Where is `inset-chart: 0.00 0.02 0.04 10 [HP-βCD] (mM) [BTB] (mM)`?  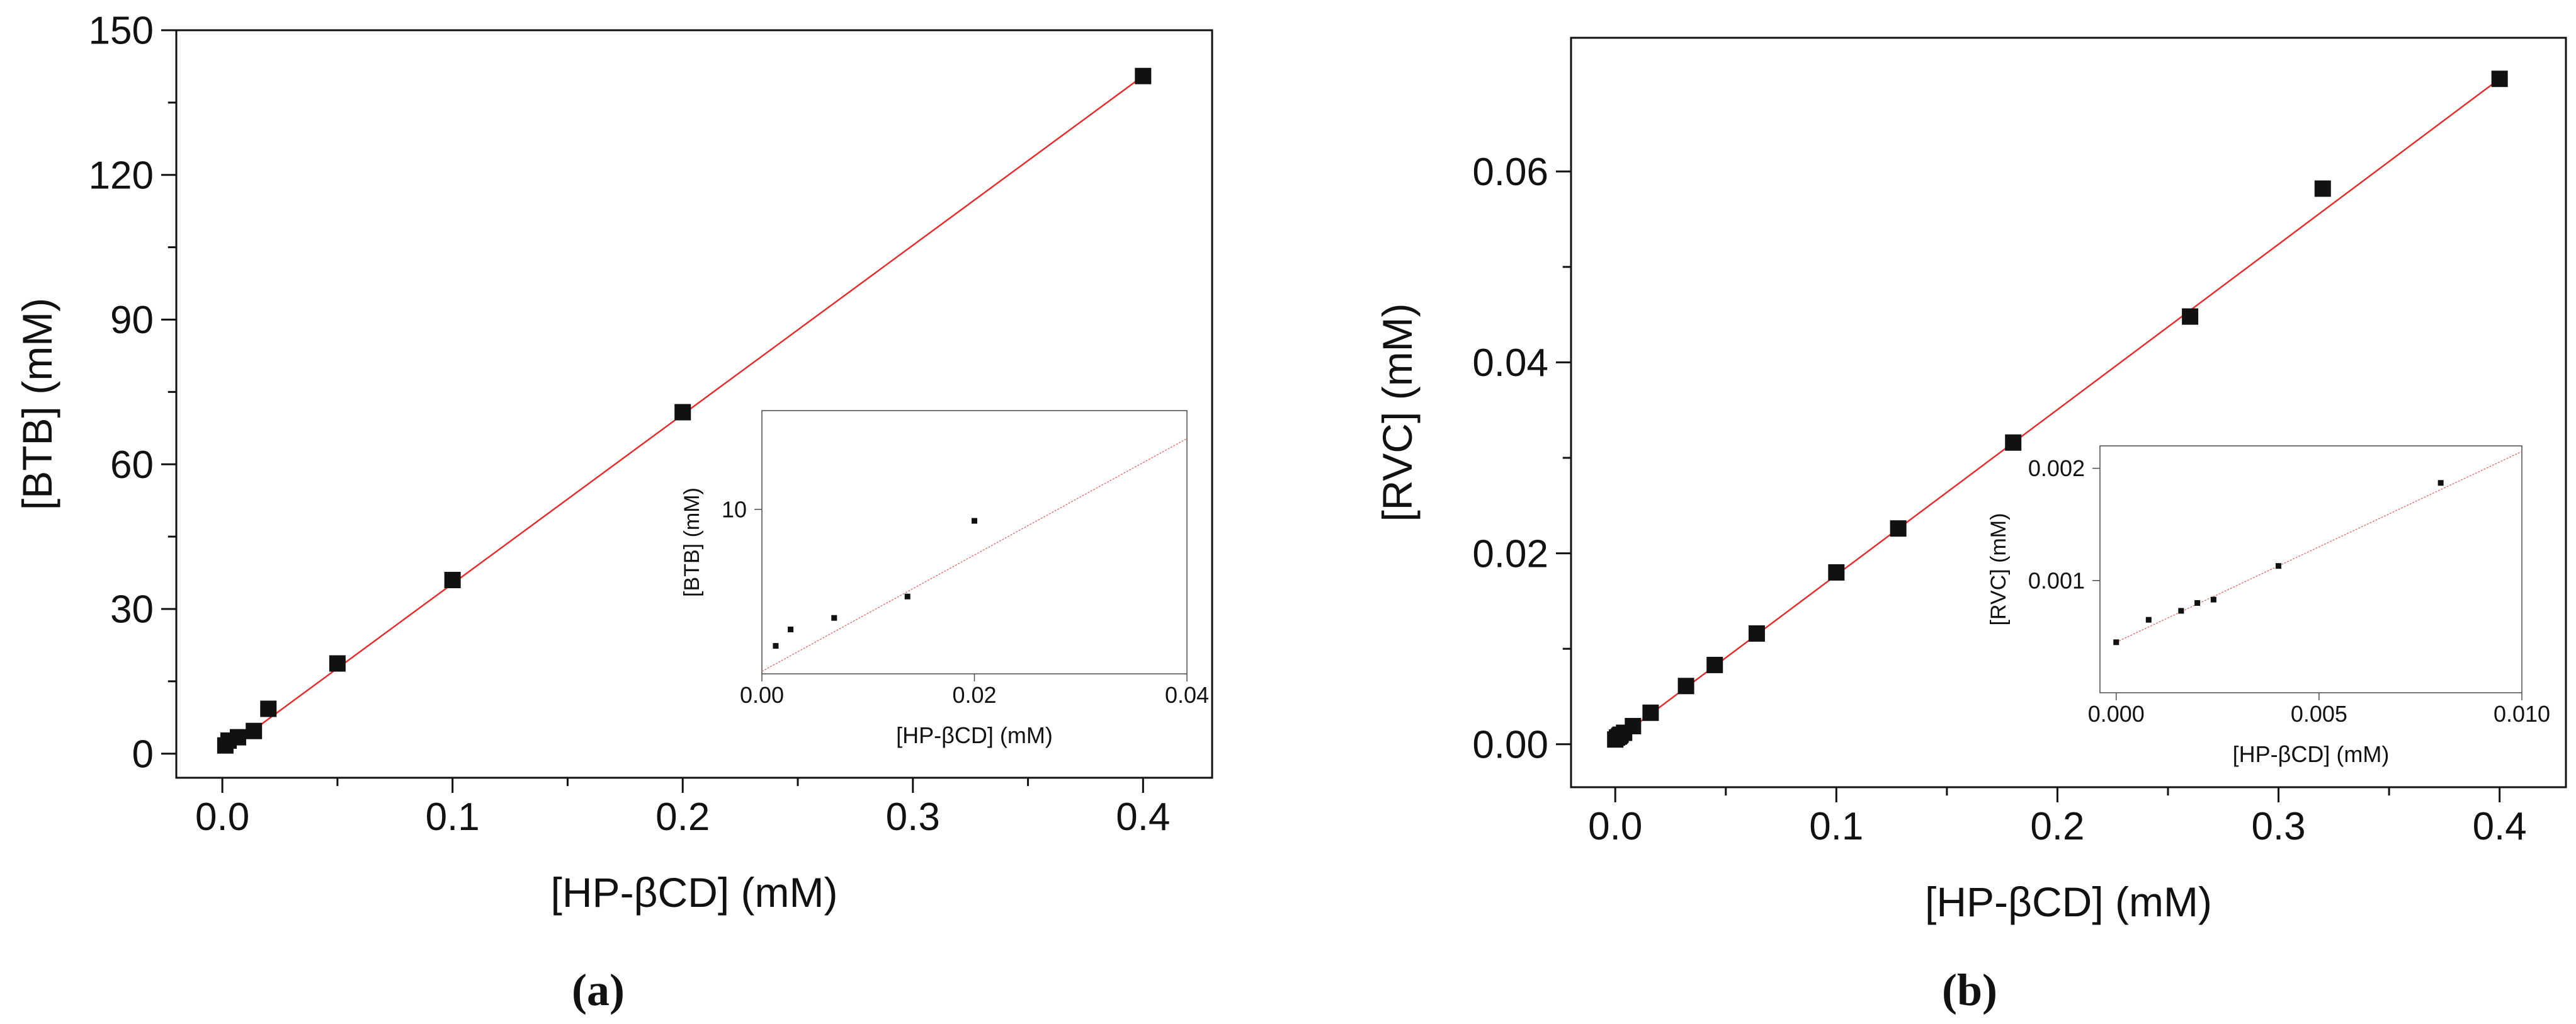
inset-chart: 0.00 0.02 0.04 10 [HP-βCD] (mM) [BTB] (mM) is located at coordinates (944, 579).